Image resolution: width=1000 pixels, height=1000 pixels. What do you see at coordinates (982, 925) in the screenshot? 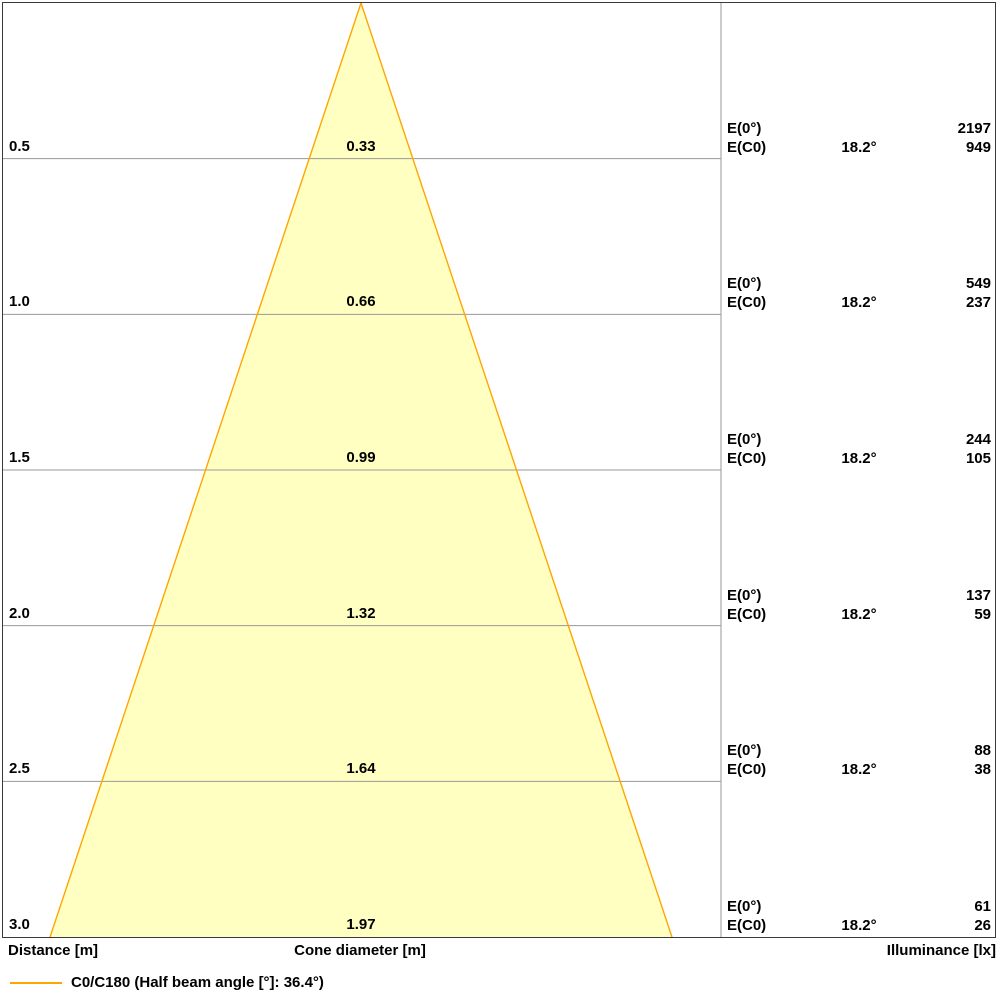
I see `ec0-value: 26` at bounding box center [982, 925].